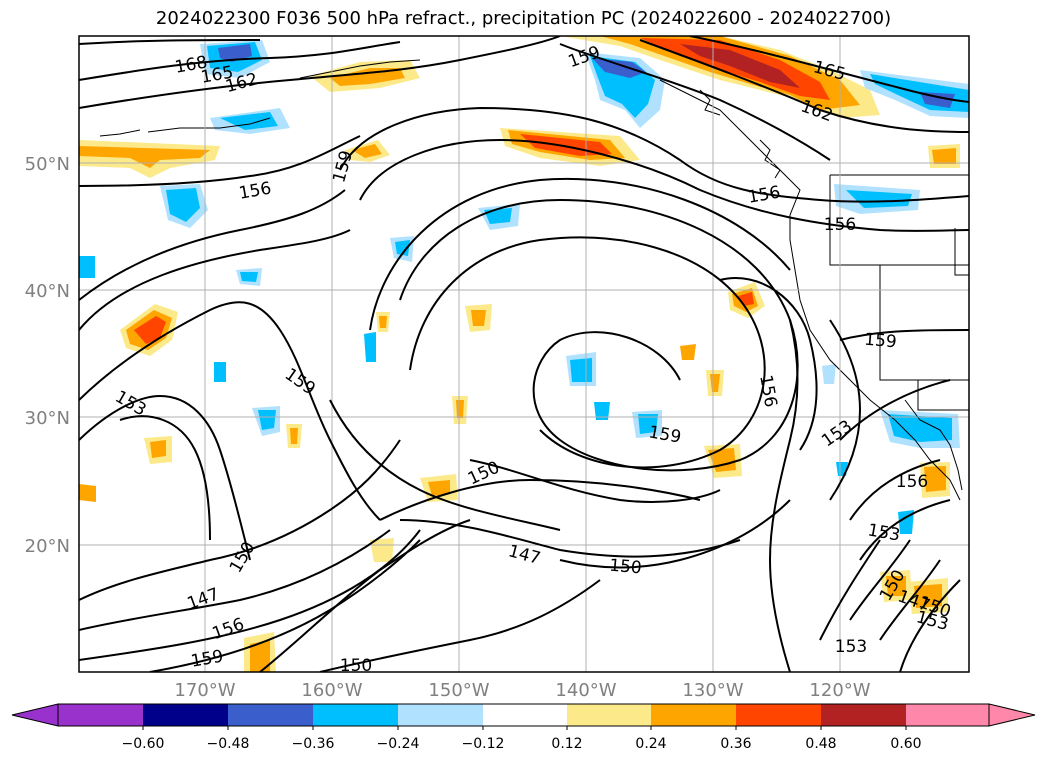 This screenshot has height=765, width=1047. I want to click on colorbar-tick-label: −0.36, so click(313, 744).